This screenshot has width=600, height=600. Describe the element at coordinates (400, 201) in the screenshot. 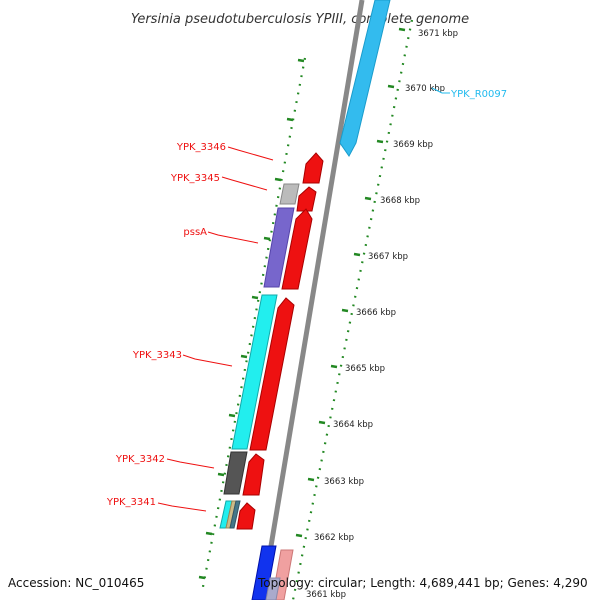

I see `scale-label-3668: 3668 kbp` at that location.